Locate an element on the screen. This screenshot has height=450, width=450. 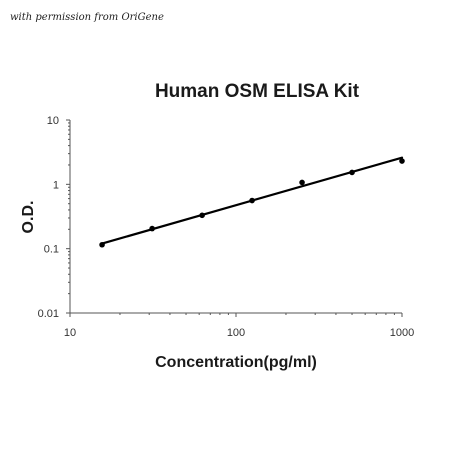
y-axis-label: O.D. is located at coordinates (28, 217).